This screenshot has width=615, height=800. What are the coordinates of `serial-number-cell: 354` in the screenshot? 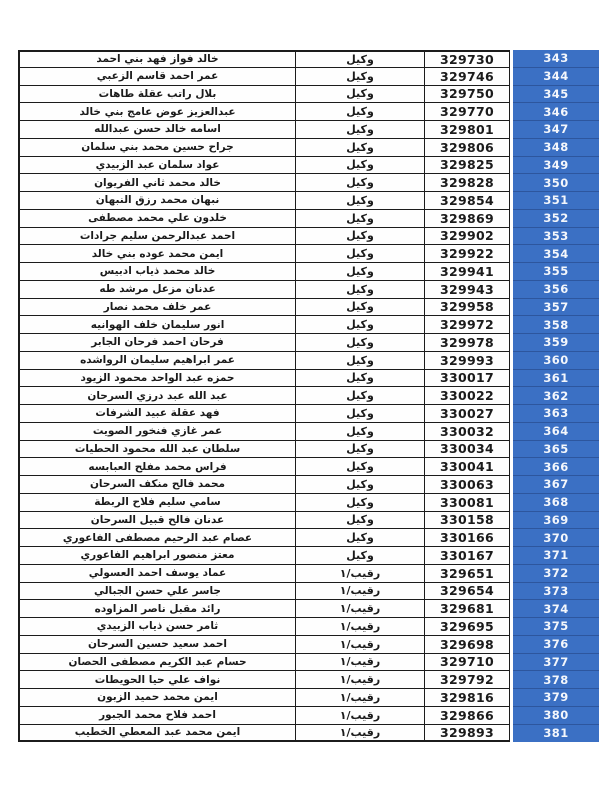 It's located at (556, 254).